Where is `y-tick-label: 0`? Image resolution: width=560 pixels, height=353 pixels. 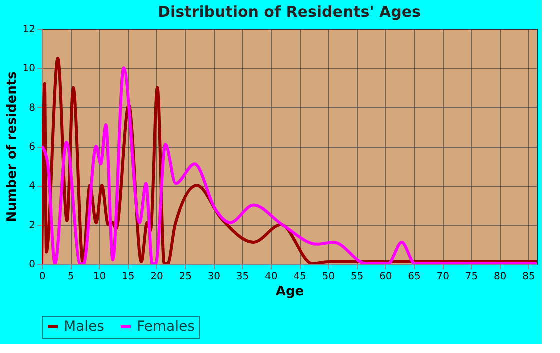
y-tick-label: 0 is located at coordinates (32, 265).